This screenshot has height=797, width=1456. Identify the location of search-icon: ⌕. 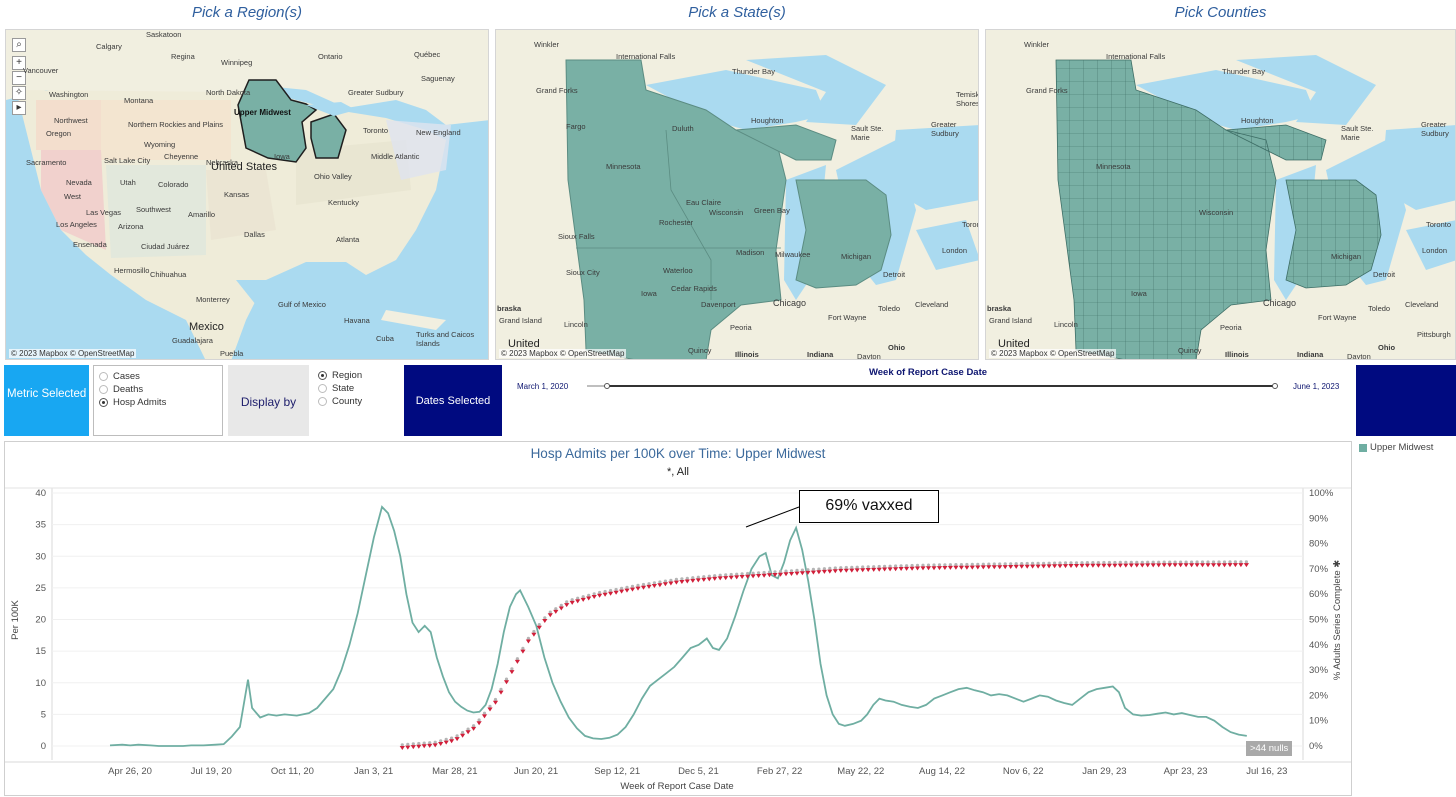
(19, 45).